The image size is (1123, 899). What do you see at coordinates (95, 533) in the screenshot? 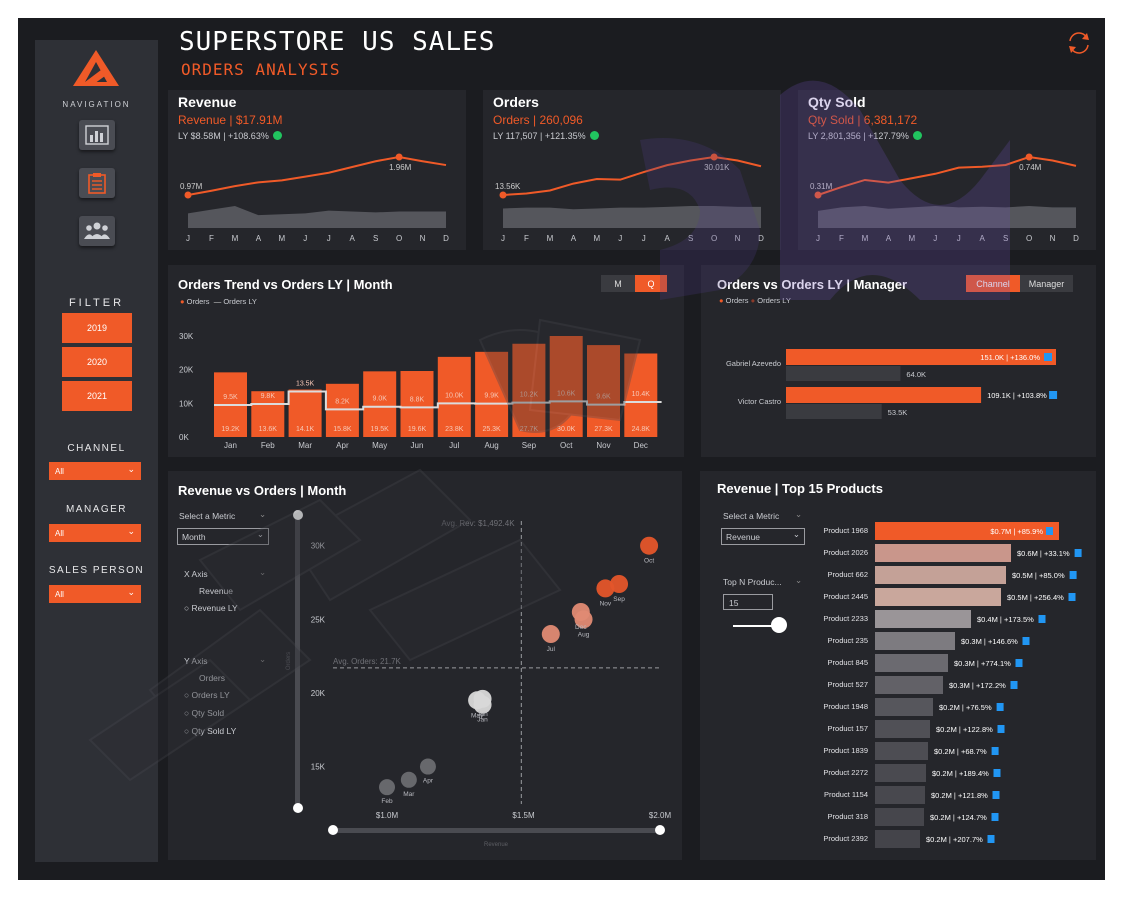
I see `manager-dropdown: All ⌄` at bounding box center [95, 533].